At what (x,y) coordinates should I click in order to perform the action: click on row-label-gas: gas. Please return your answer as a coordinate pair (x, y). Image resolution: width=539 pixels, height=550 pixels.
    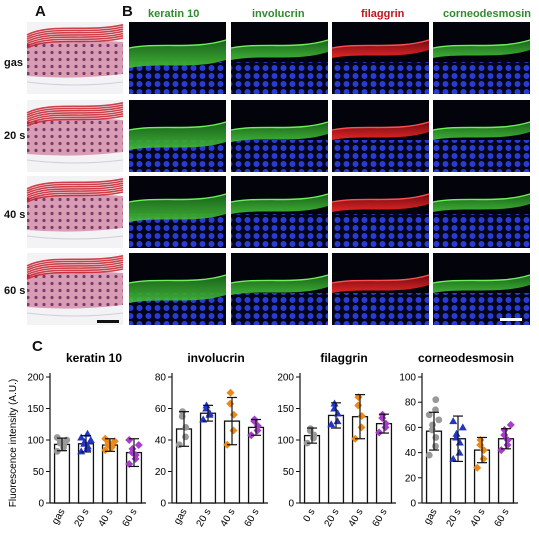
    Looking at the image, I should click on (13, 63).